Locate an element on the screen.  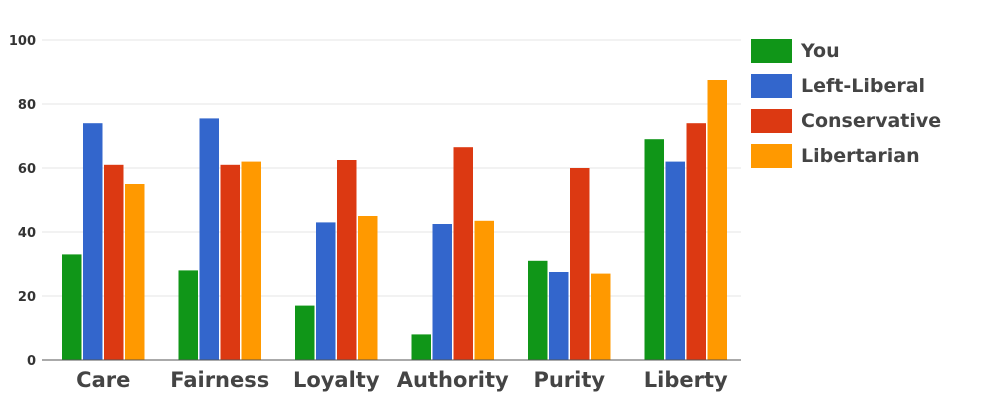
bar-you-care is located at coordinates (72, 307).